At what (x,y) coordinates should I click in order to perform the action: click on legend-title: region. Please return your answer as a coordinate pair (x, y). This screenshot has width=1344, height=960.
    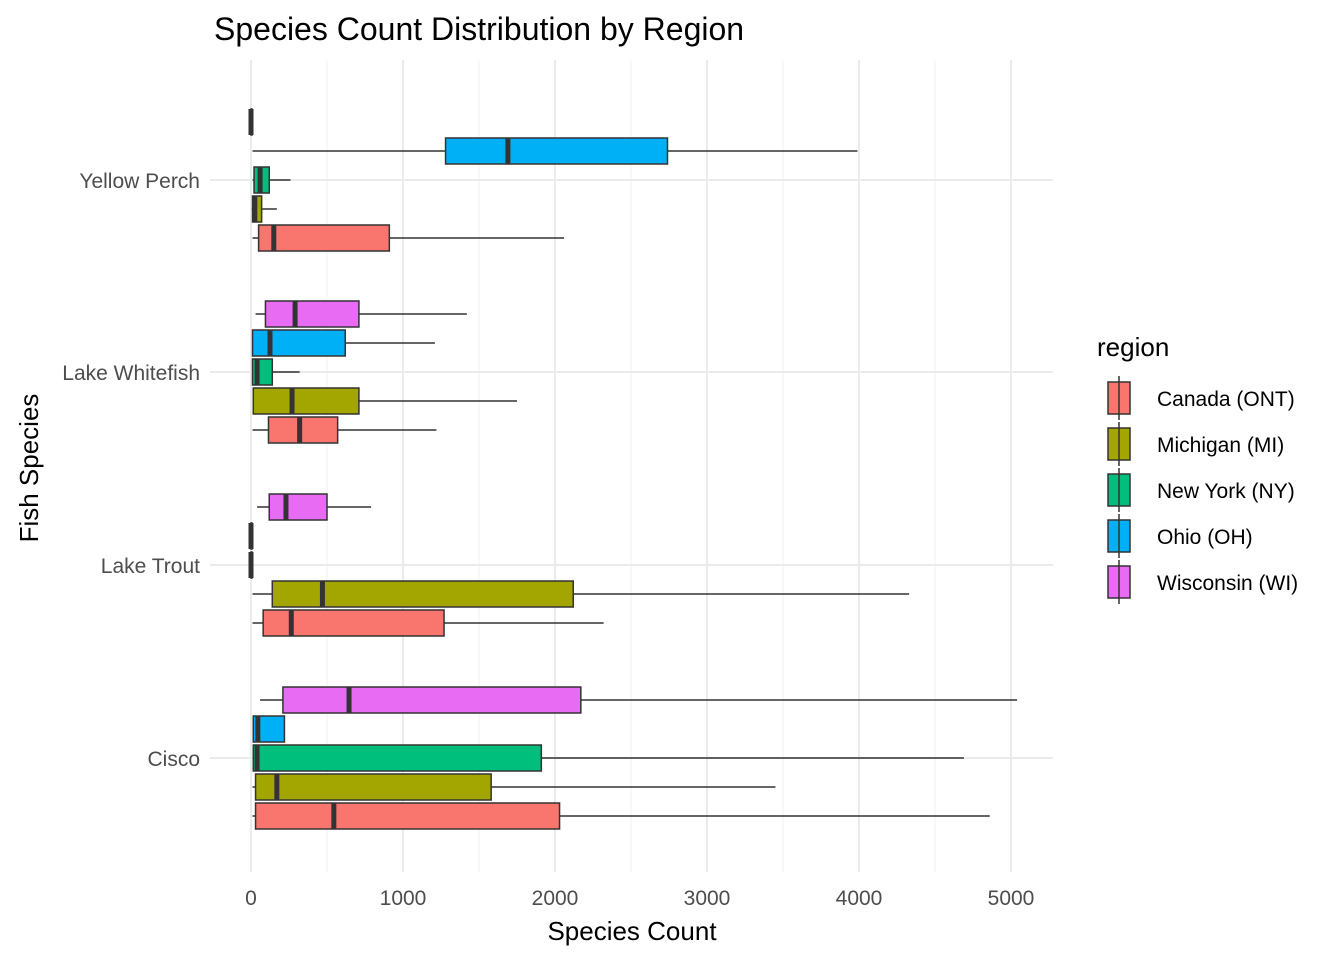
    Looking at the image, I should click on (1133, 347).